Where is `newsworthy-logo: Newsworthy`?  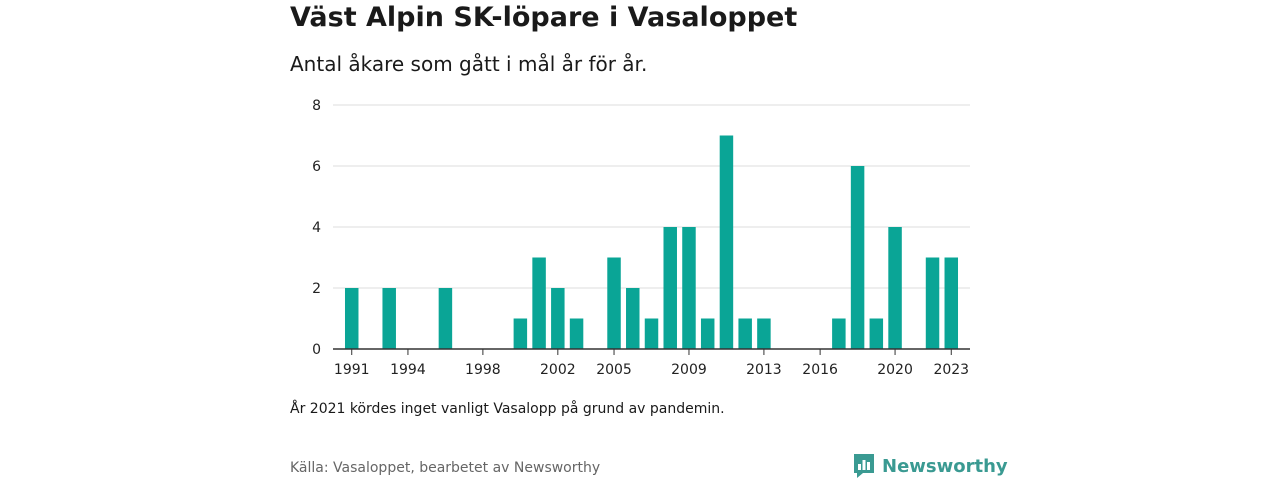
newsworthy-logo: Newsworthy is located at coordinates (930, 466).